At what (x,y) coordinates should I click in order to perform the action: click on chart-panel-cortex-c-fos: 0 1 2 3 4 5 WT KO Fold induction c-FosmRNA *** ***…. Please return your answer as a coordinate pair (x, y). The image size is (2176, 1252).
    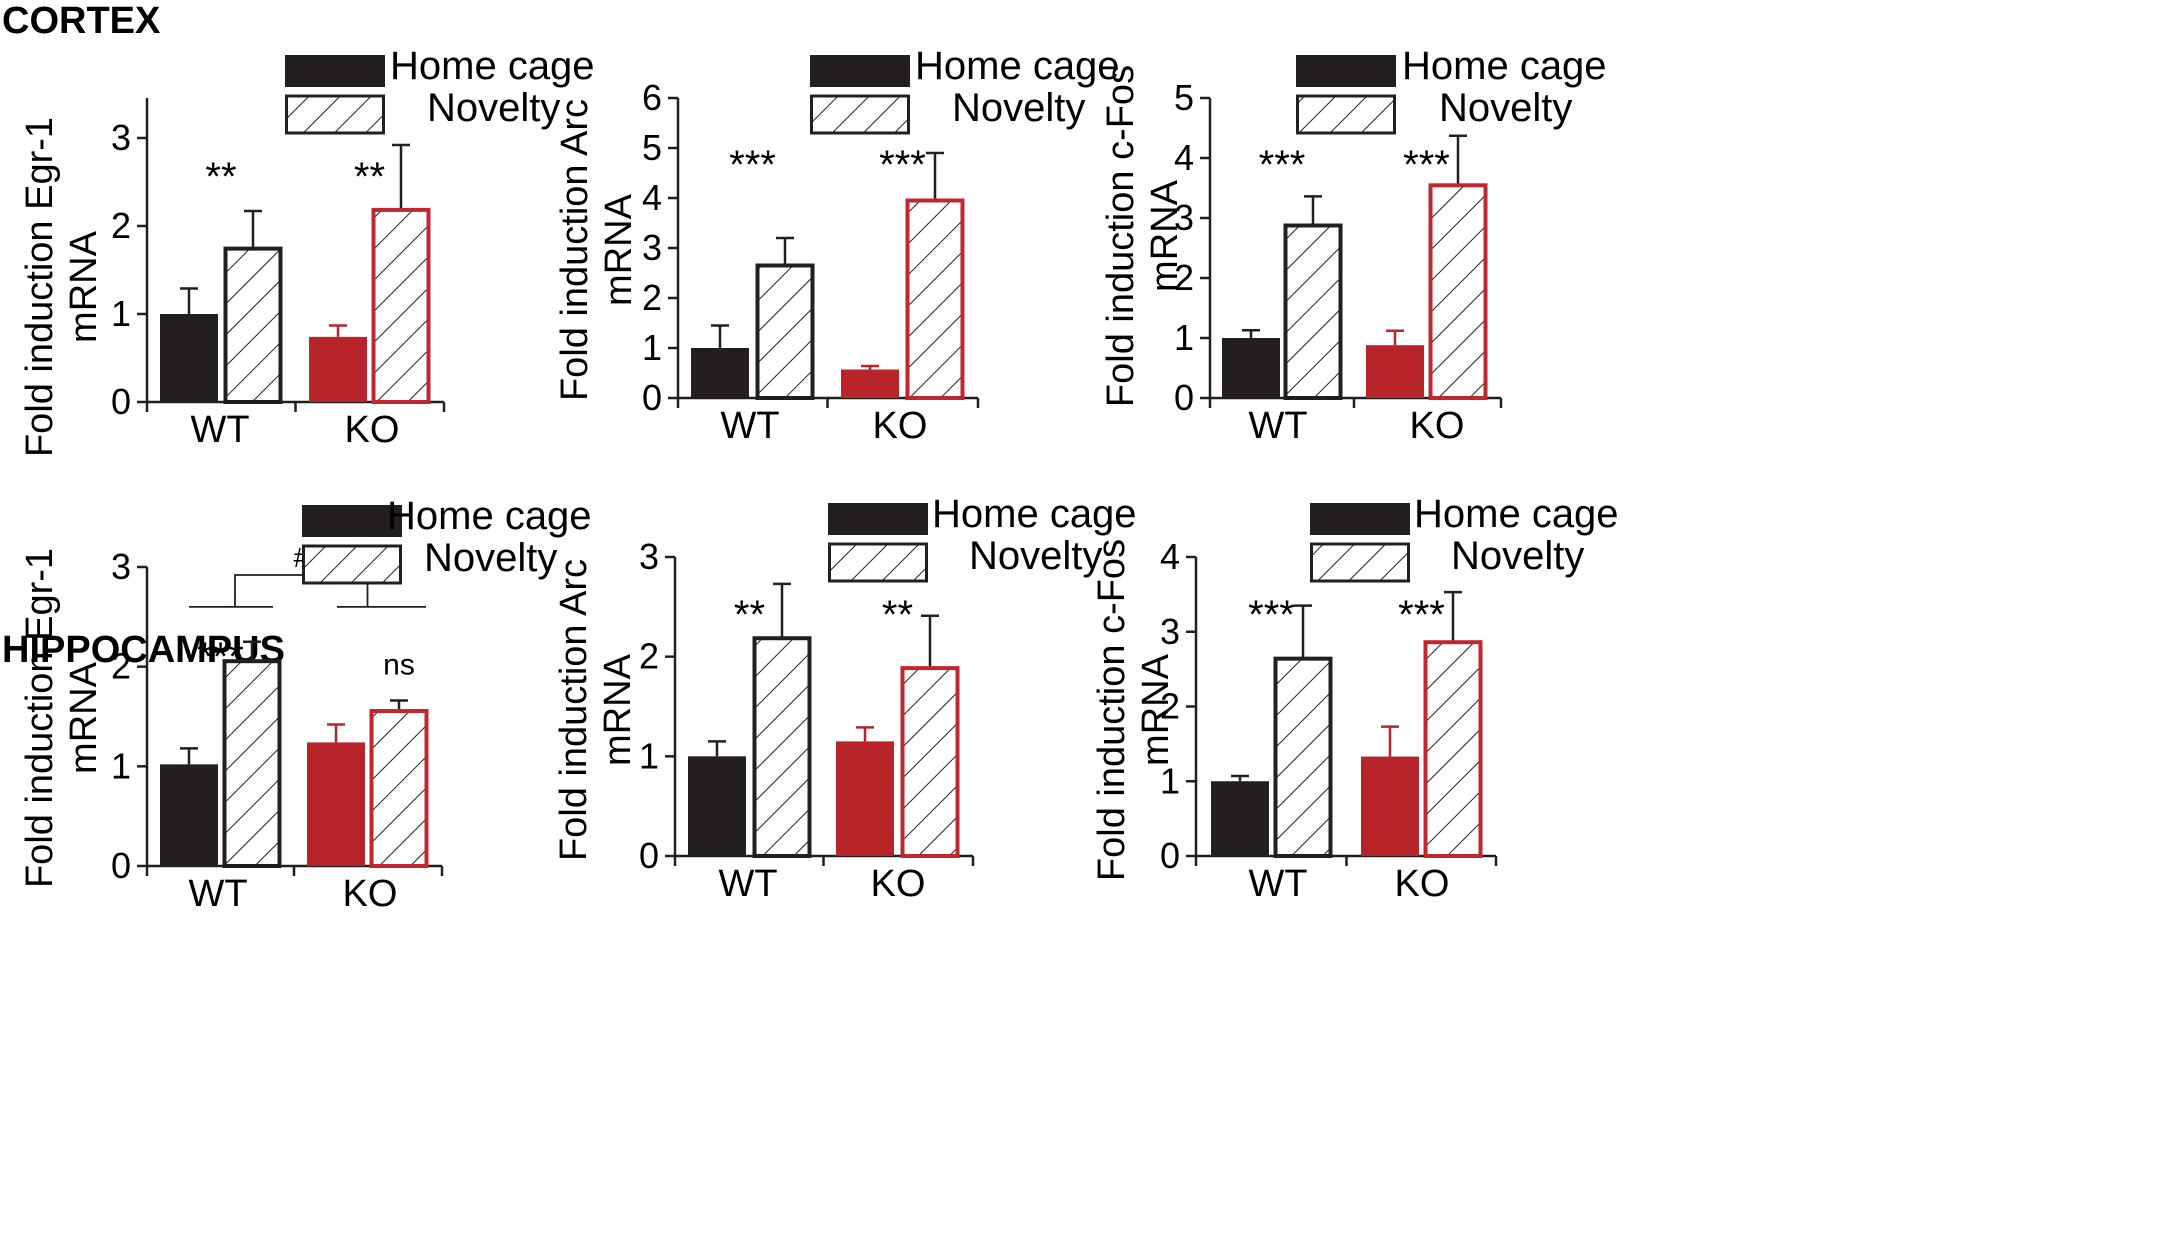
    Looking at the image, I should click on (1353, 245).